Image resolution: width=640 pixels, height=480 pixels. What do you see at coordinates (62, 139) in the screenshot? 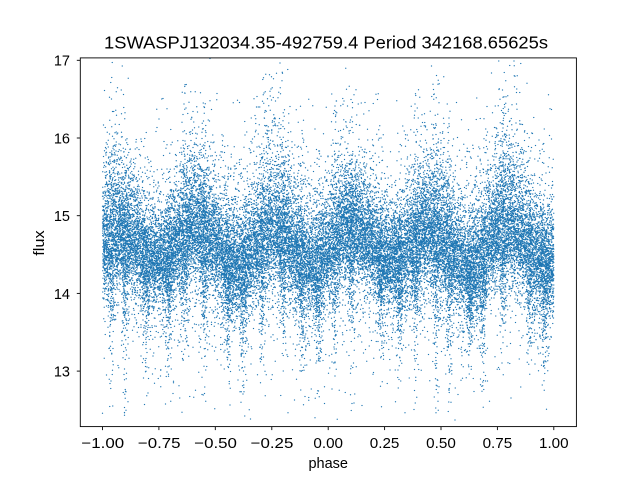
I see `svg-text: 16` at bounding box center [62, 139].